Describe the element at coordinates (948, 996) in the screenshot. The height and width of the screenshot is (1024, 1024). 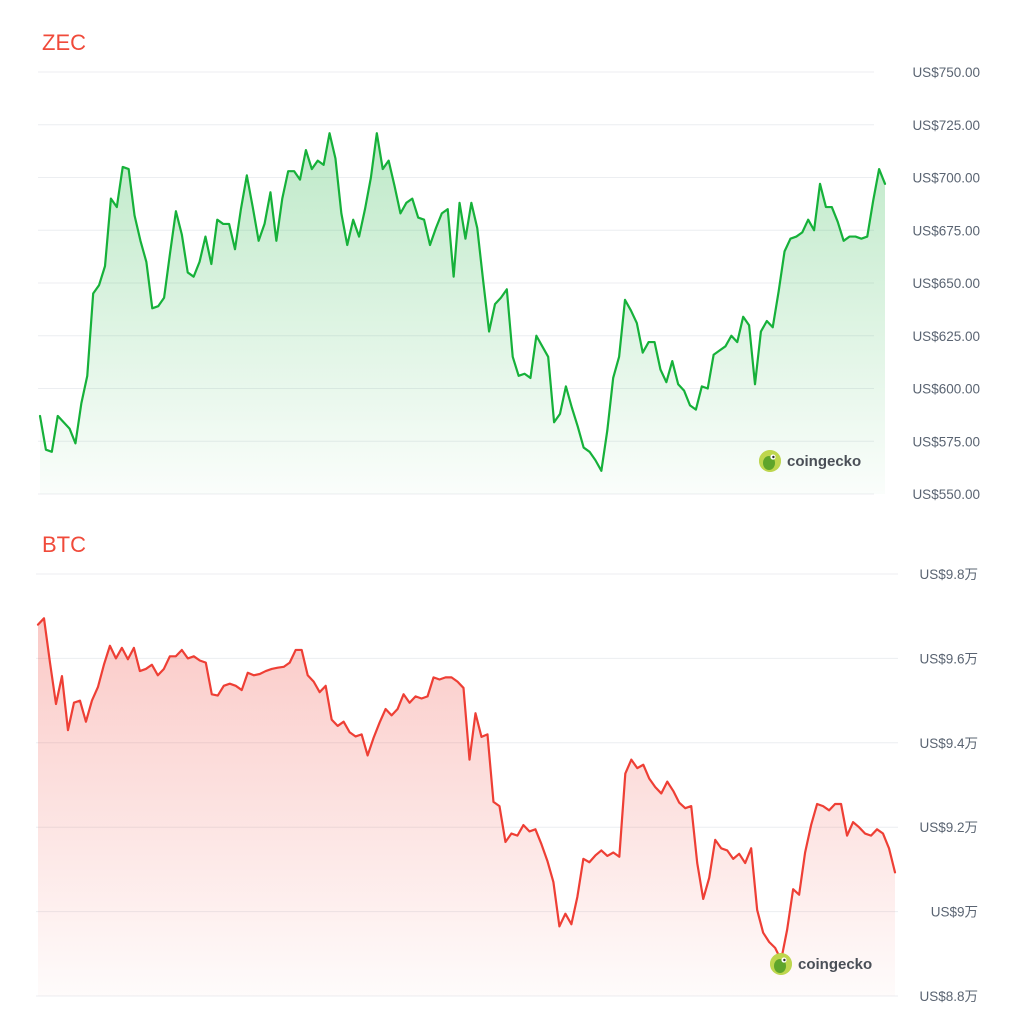
I see `y-tick-label: US$8.8万` at that location.